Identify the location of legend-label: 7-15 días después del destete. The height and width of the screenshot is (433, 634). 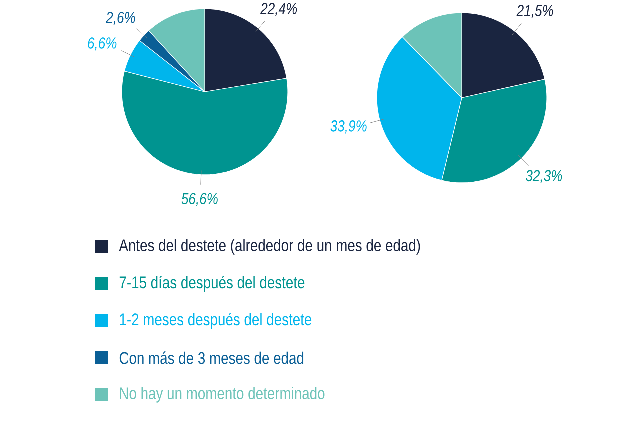
(212, 284).